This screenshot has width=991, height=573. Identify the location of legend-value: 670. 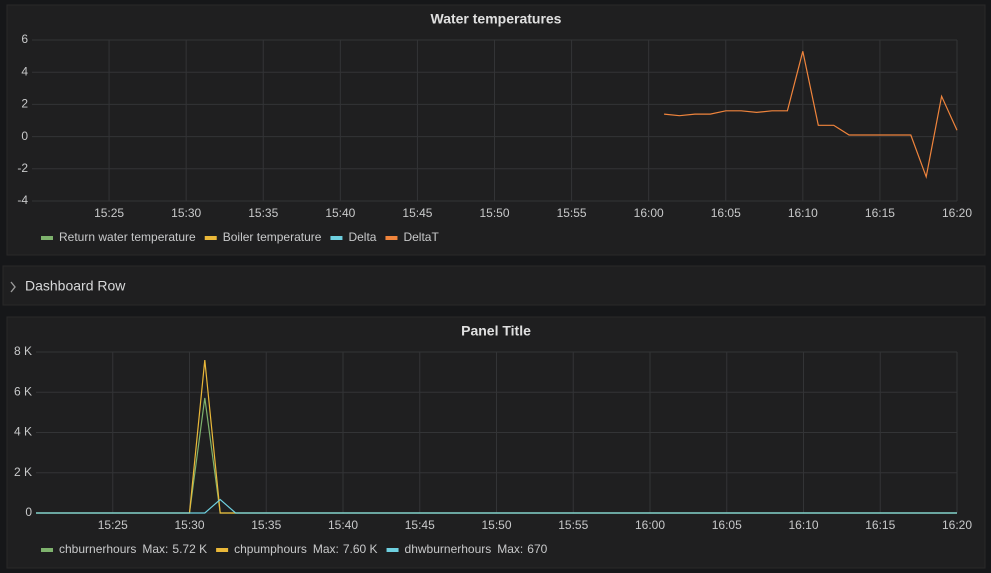
(537, 549).